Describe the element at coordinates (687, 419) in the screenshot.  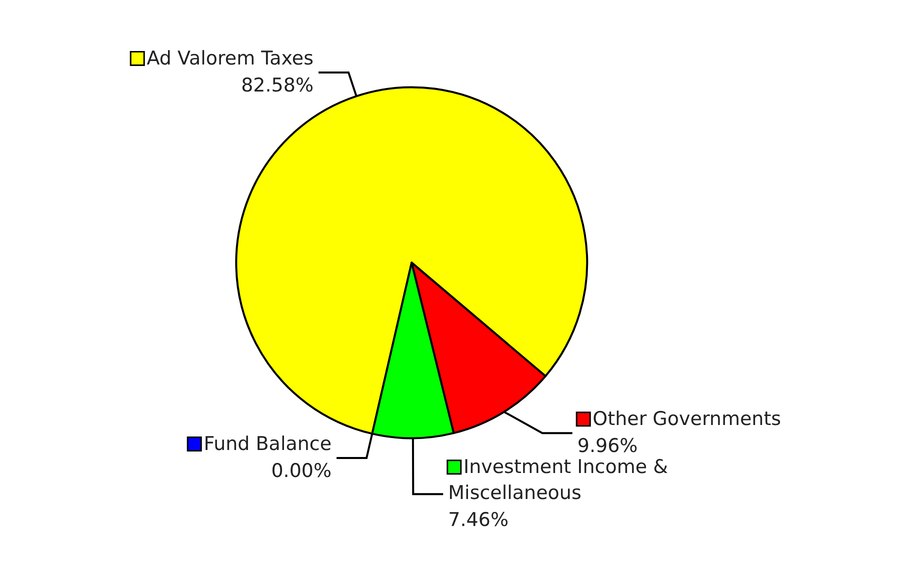
I see `legend-label: Other Governments` at that location.